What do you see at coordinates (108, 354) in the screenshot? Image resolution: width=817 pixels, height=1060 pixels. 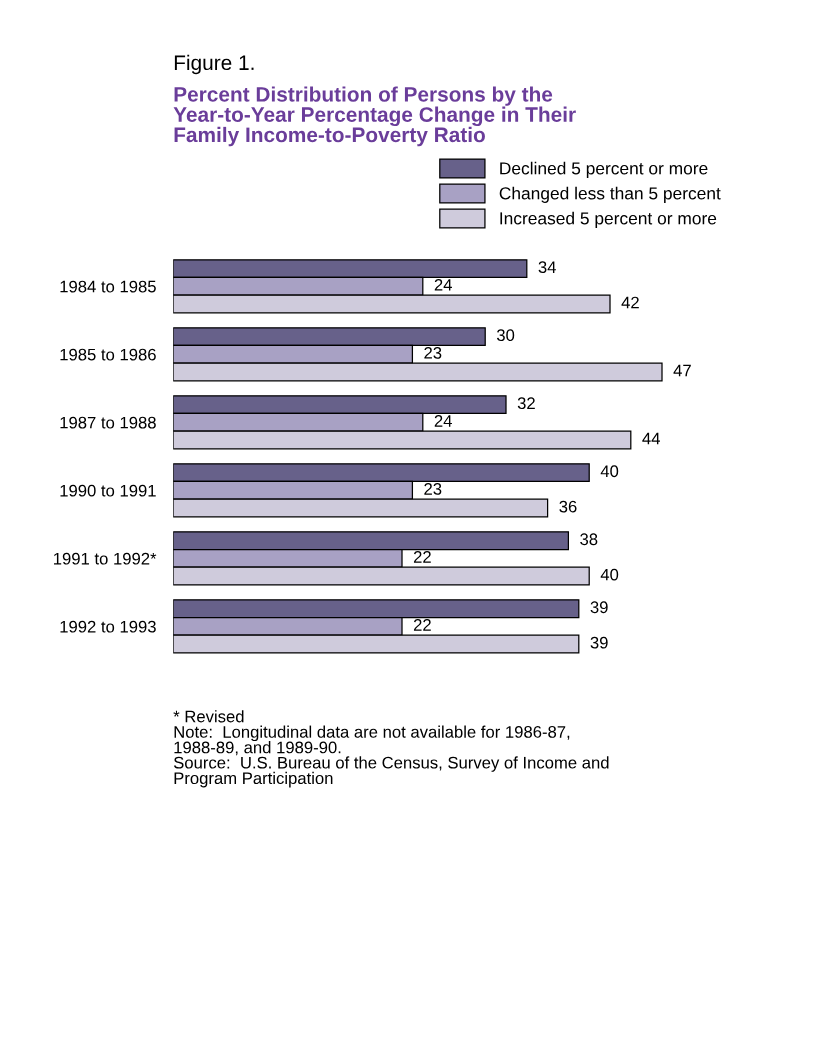 I see `y-tick-label: 1985 to 1986` at bounding box center [108, 354].